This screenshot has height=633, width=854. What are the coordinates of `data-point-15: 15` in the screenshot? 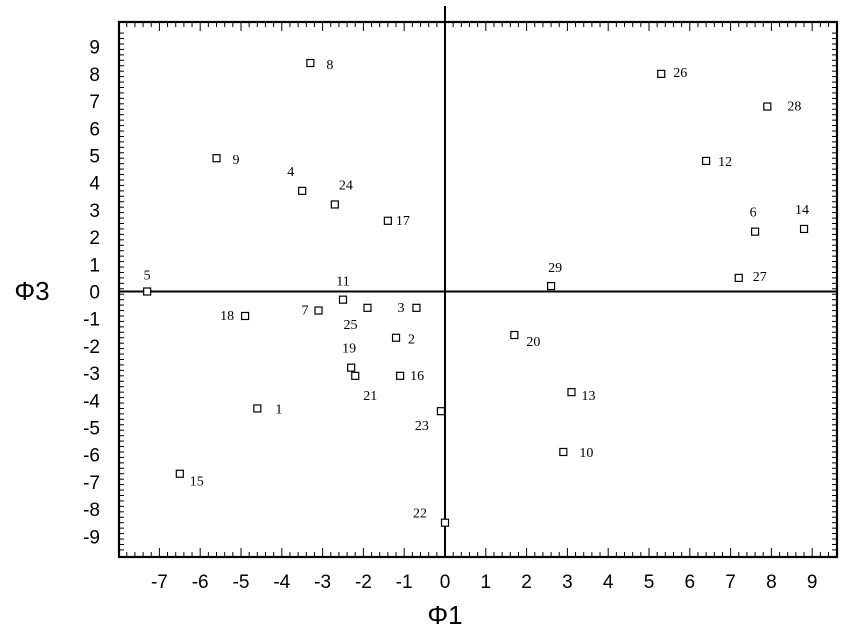 It's located at (189, 479).